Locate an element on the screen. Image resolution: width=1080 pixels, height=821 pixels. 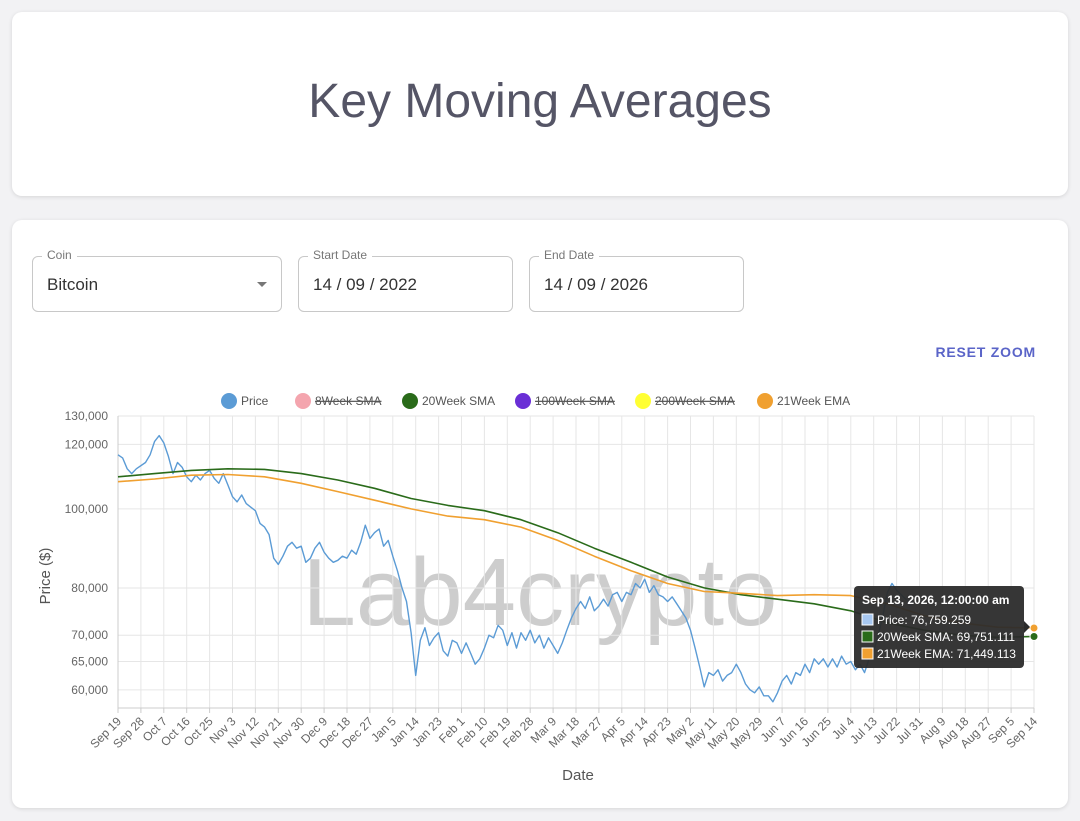
y-tick-label: 65,000 is located at coordinates (89, 661).